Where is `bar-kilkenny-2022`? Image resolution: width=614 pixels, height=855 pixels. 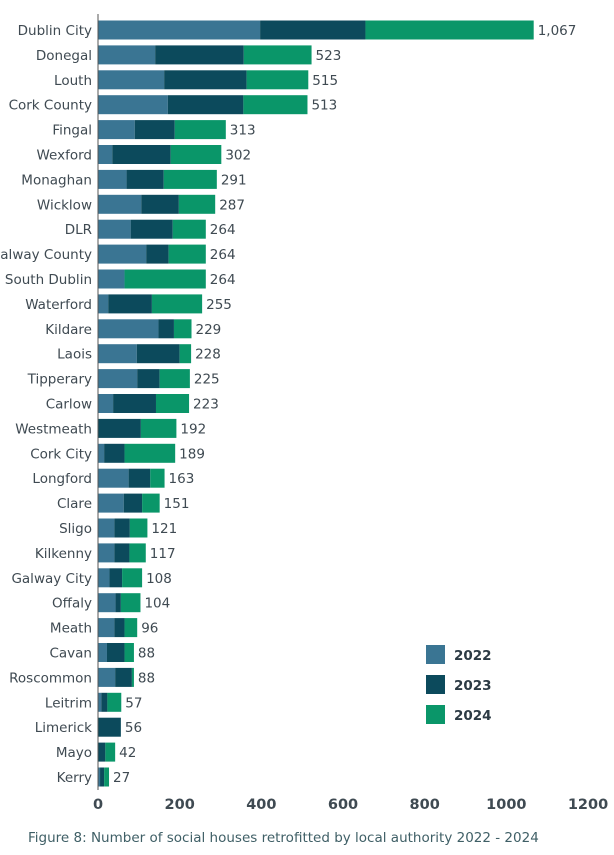
bar-kilkenny-2022 is located at coordinates (106, 553).